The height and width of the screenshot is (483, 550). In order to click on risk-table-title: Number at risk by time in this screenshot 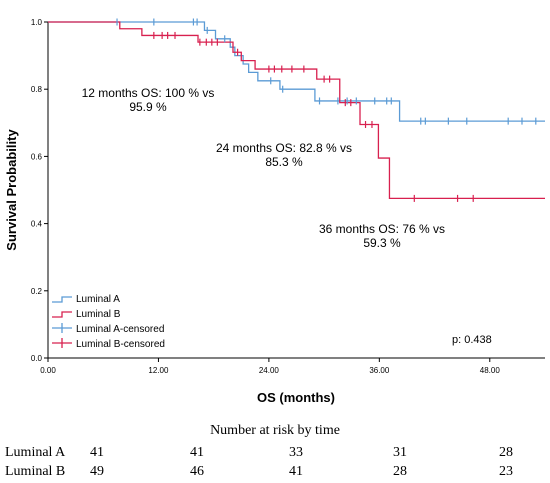, I will do `click(275, 430)`.